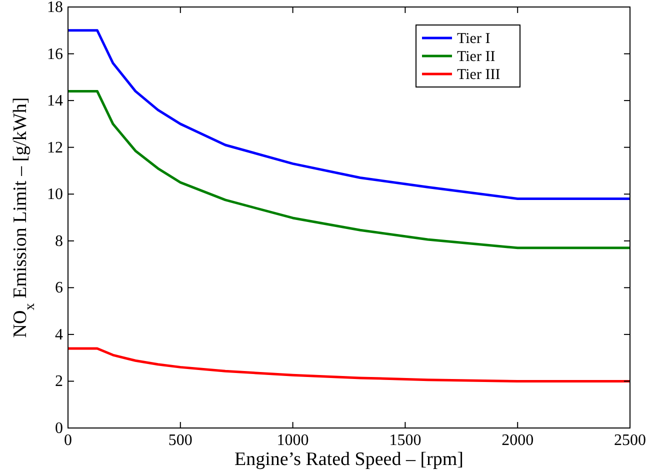 The image size is (651, 474). Describe the element at coordinates (518, 440) in the screenshot. I see `x-tick-label: 2000` at that location.